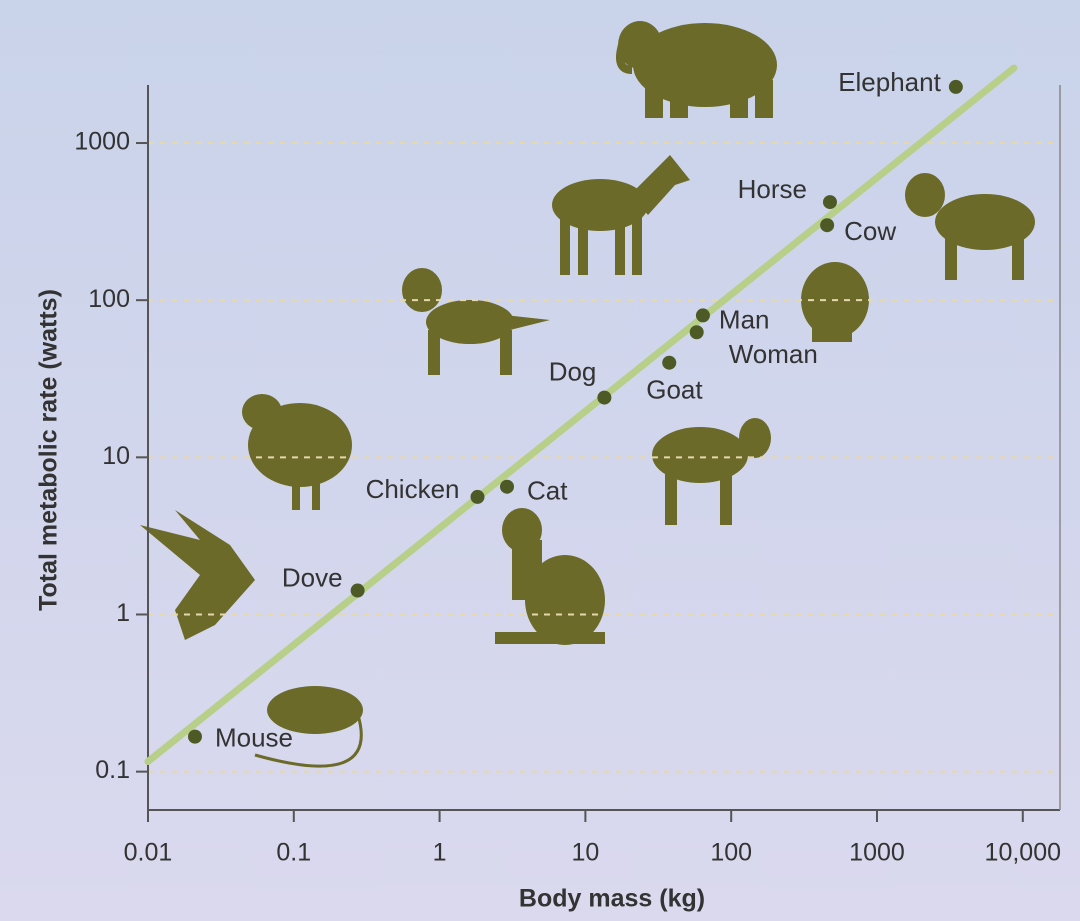 Image resolution: width=1080 pixels, height=921 pixels. Describe the element at coordinates (612, 899) in the screenshot. I see `x-axis-title: Body mass (kg)` at that location.